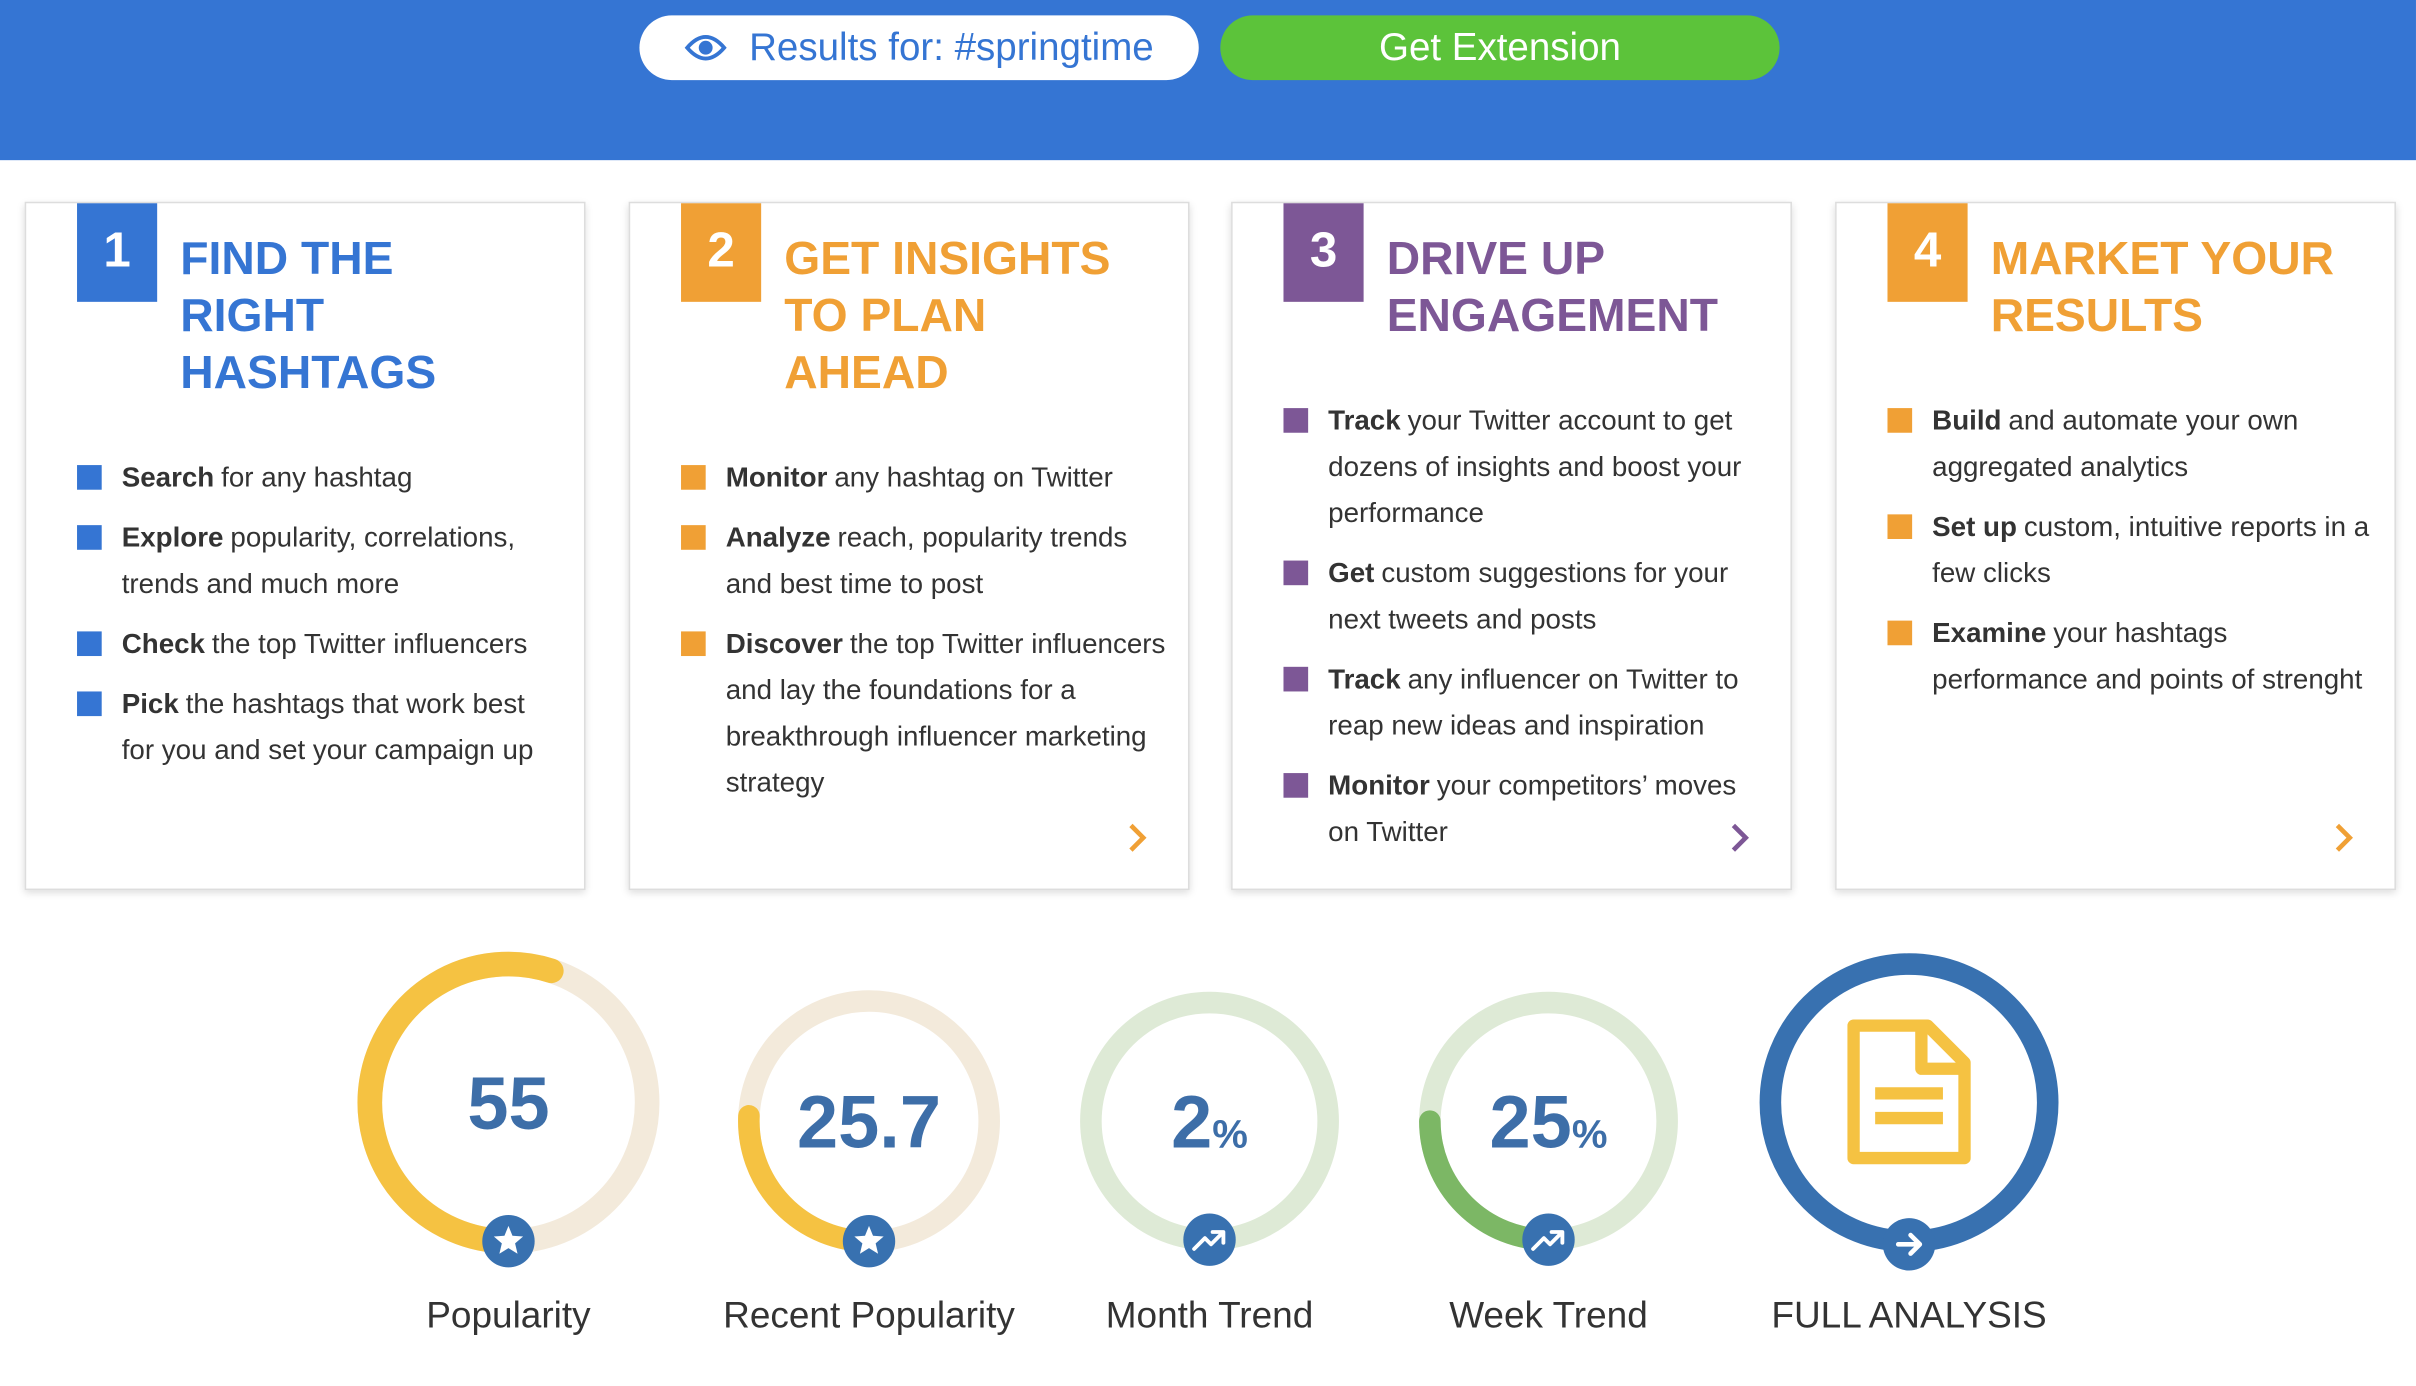  What do you see at coordinates (1531, 1121) in the screenshot?
I see `value-number: 25` at bounding box center [1531, 1121].